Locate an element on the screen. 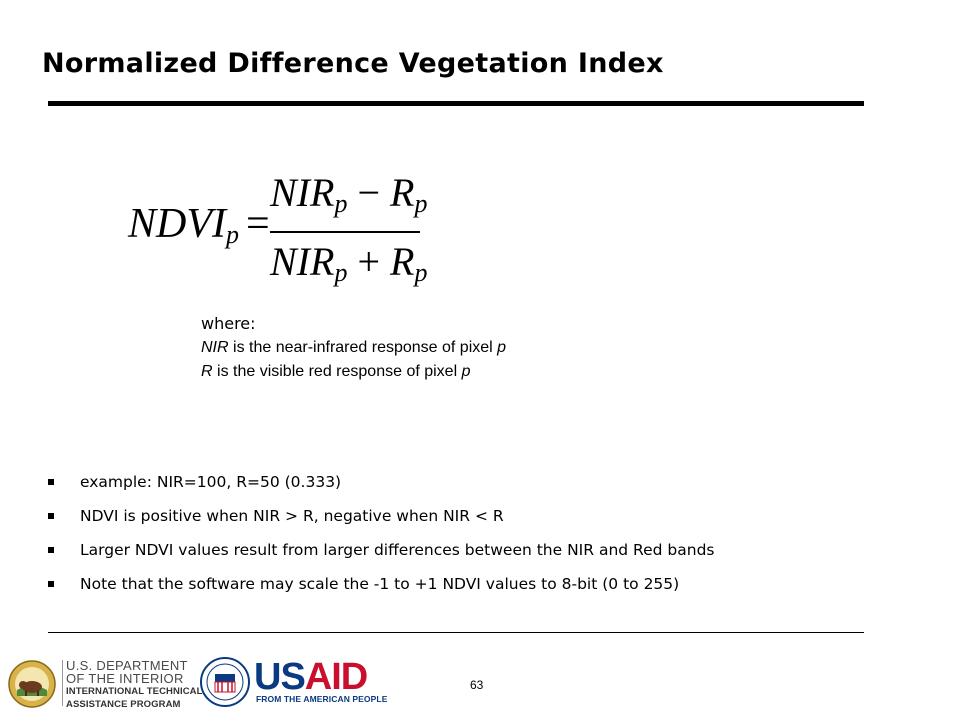  usaid-tagline: FROM THE AMERICAN PEOPLE is located at coordinates (322, 699).